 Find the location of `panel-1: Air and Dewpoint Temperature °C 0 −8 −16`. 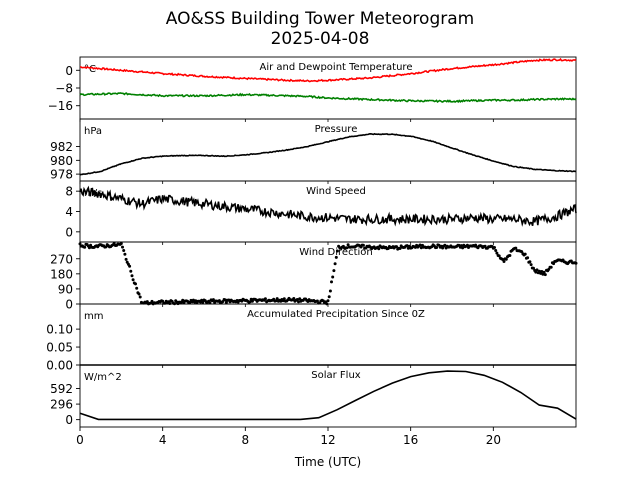

panel-1: Air and Dewpoint Temperature °C 0 −8 −16 is located at coordinates (312, 88).